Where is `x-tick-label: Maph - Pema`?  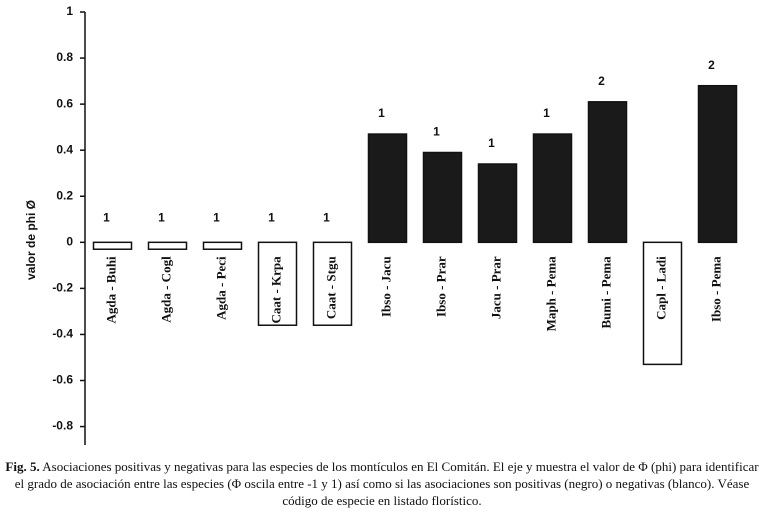 x-tick-label: Maph - Pema is located at coordinates (550, 294).